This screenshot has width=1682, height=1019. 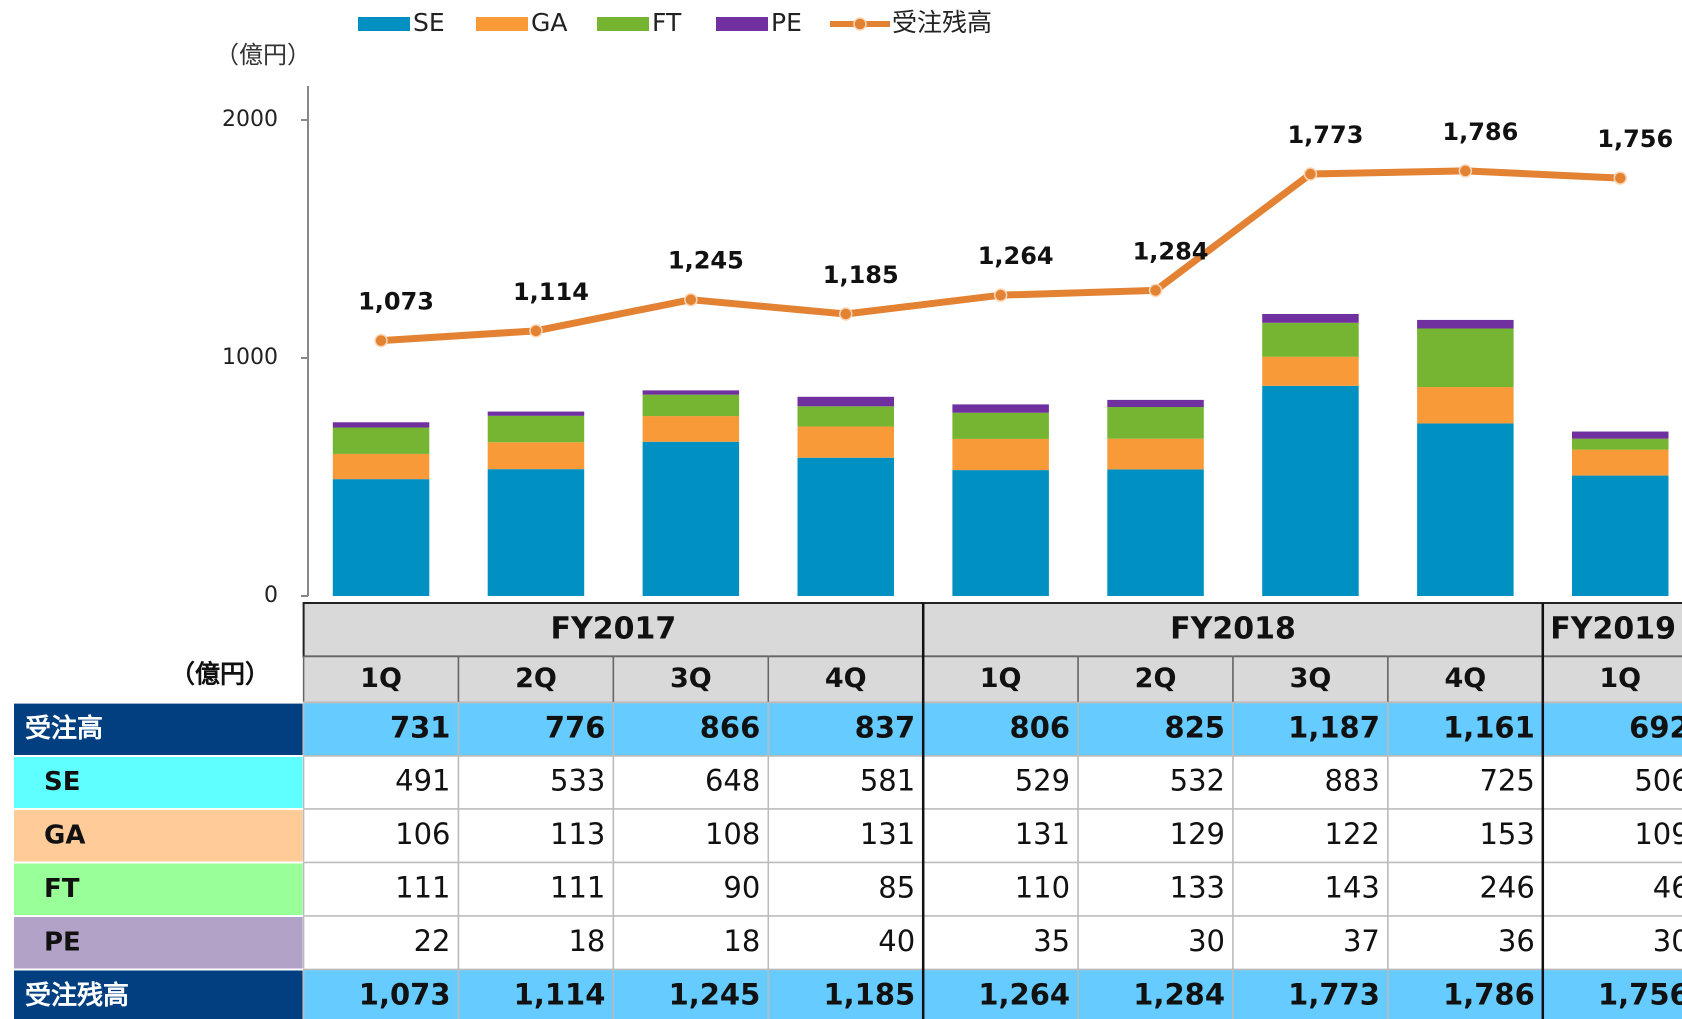 I want to click on table-cell-text: 122, so click(x=1352, y=834).